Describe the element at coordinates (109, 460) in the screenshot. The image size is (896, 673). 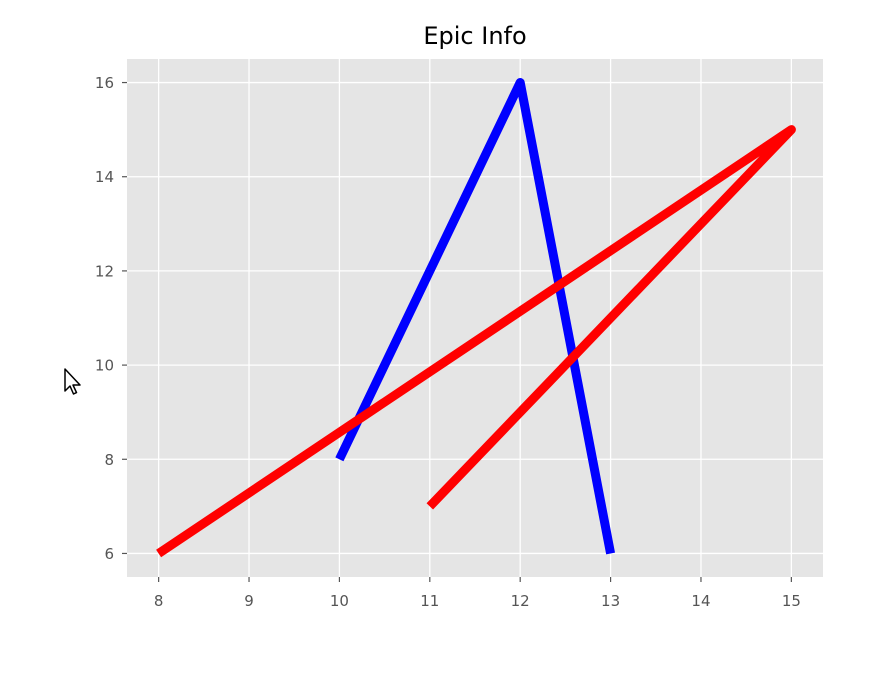
I see `y-tick-label: 8` at that location.